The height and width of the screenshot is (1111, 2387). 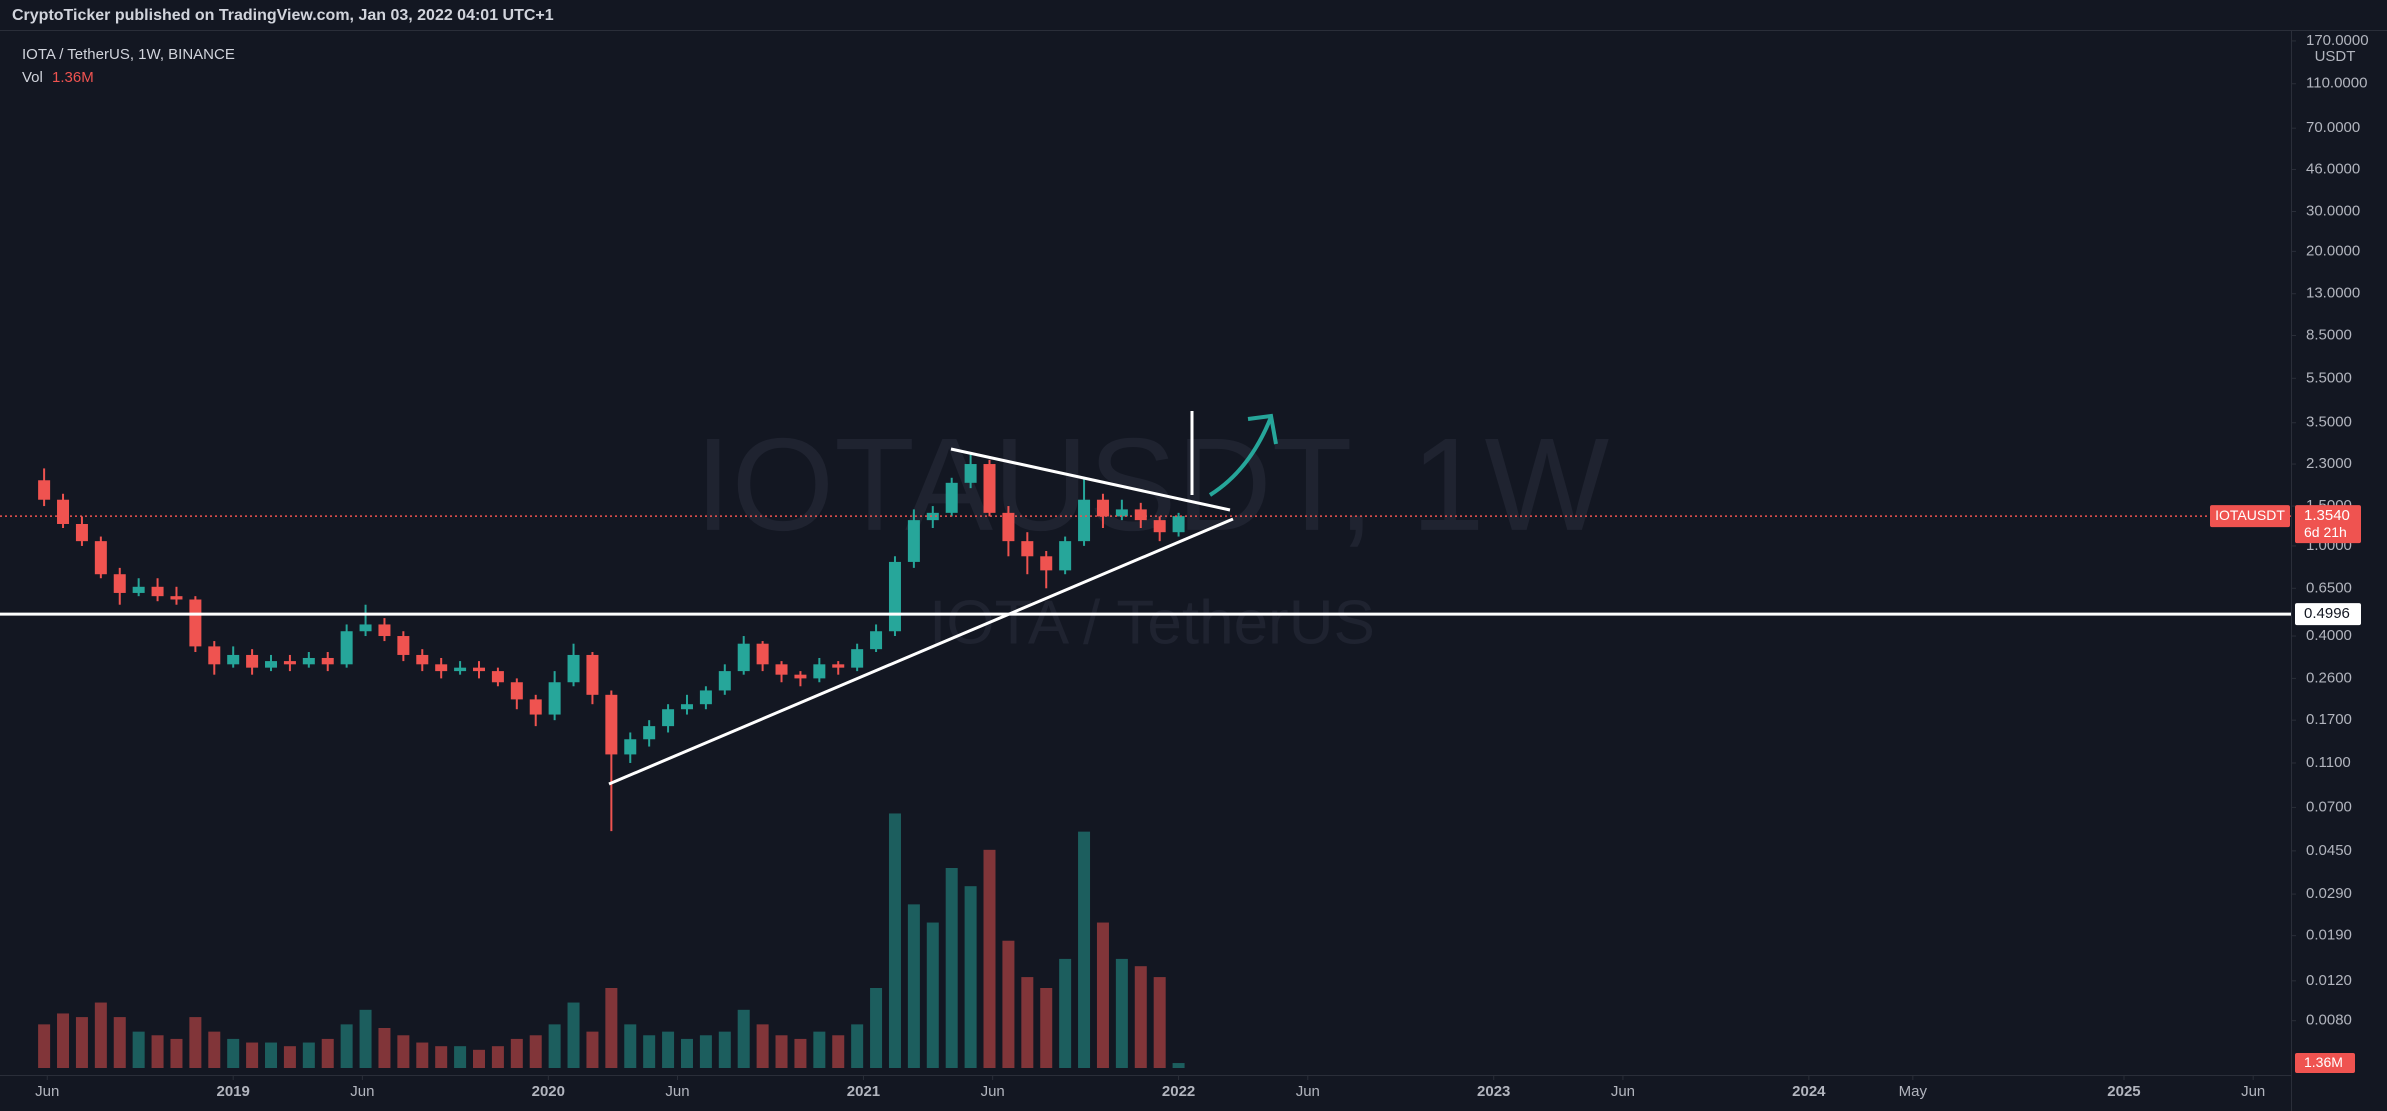 I want to click on y-tick-label: 0.2600, so click(x=2329, y=677).